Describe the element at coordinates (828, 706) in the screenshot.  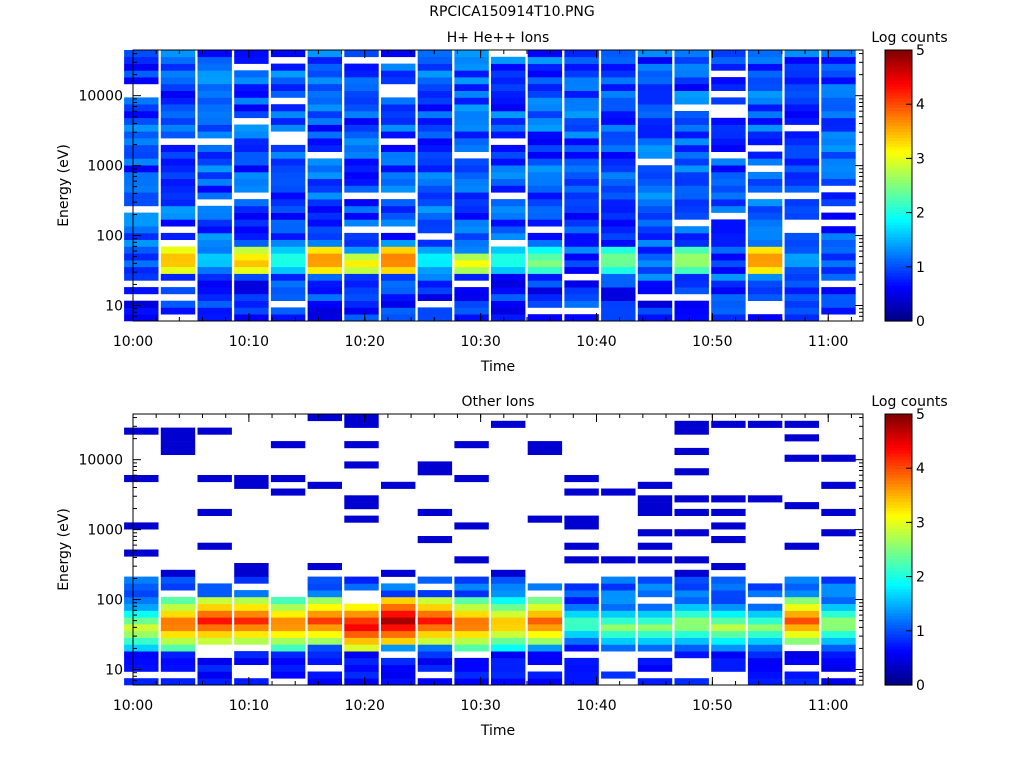
I see `x-tick-label: 11:00` at that location.